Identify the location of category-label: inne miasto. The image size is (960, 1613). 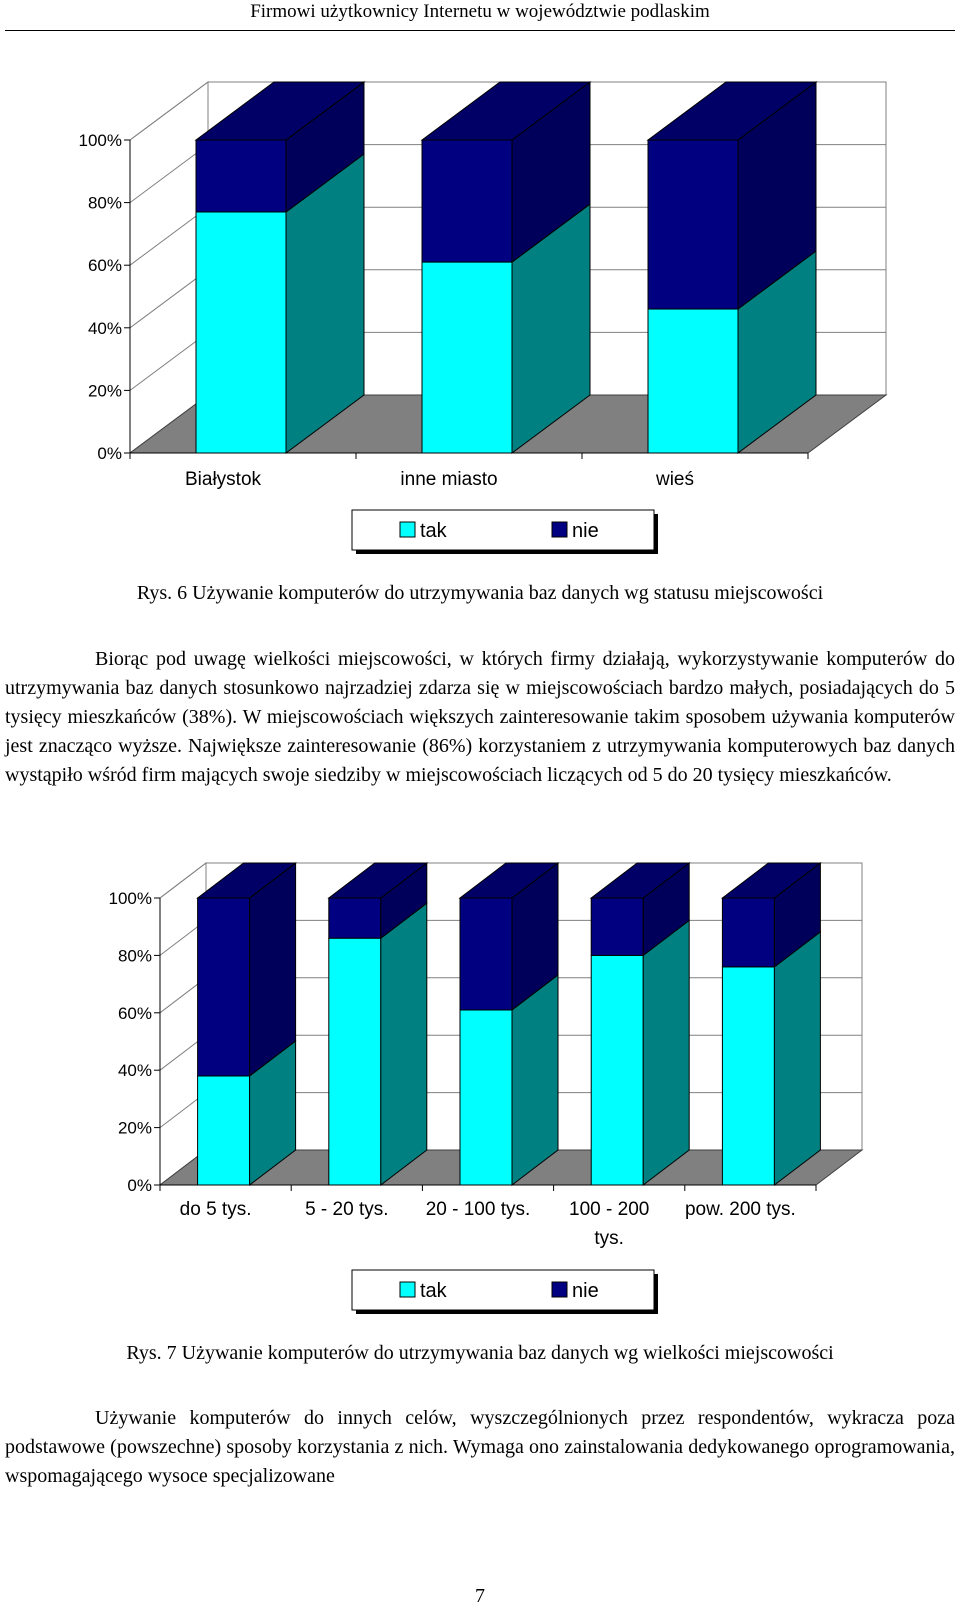
(448, 479).